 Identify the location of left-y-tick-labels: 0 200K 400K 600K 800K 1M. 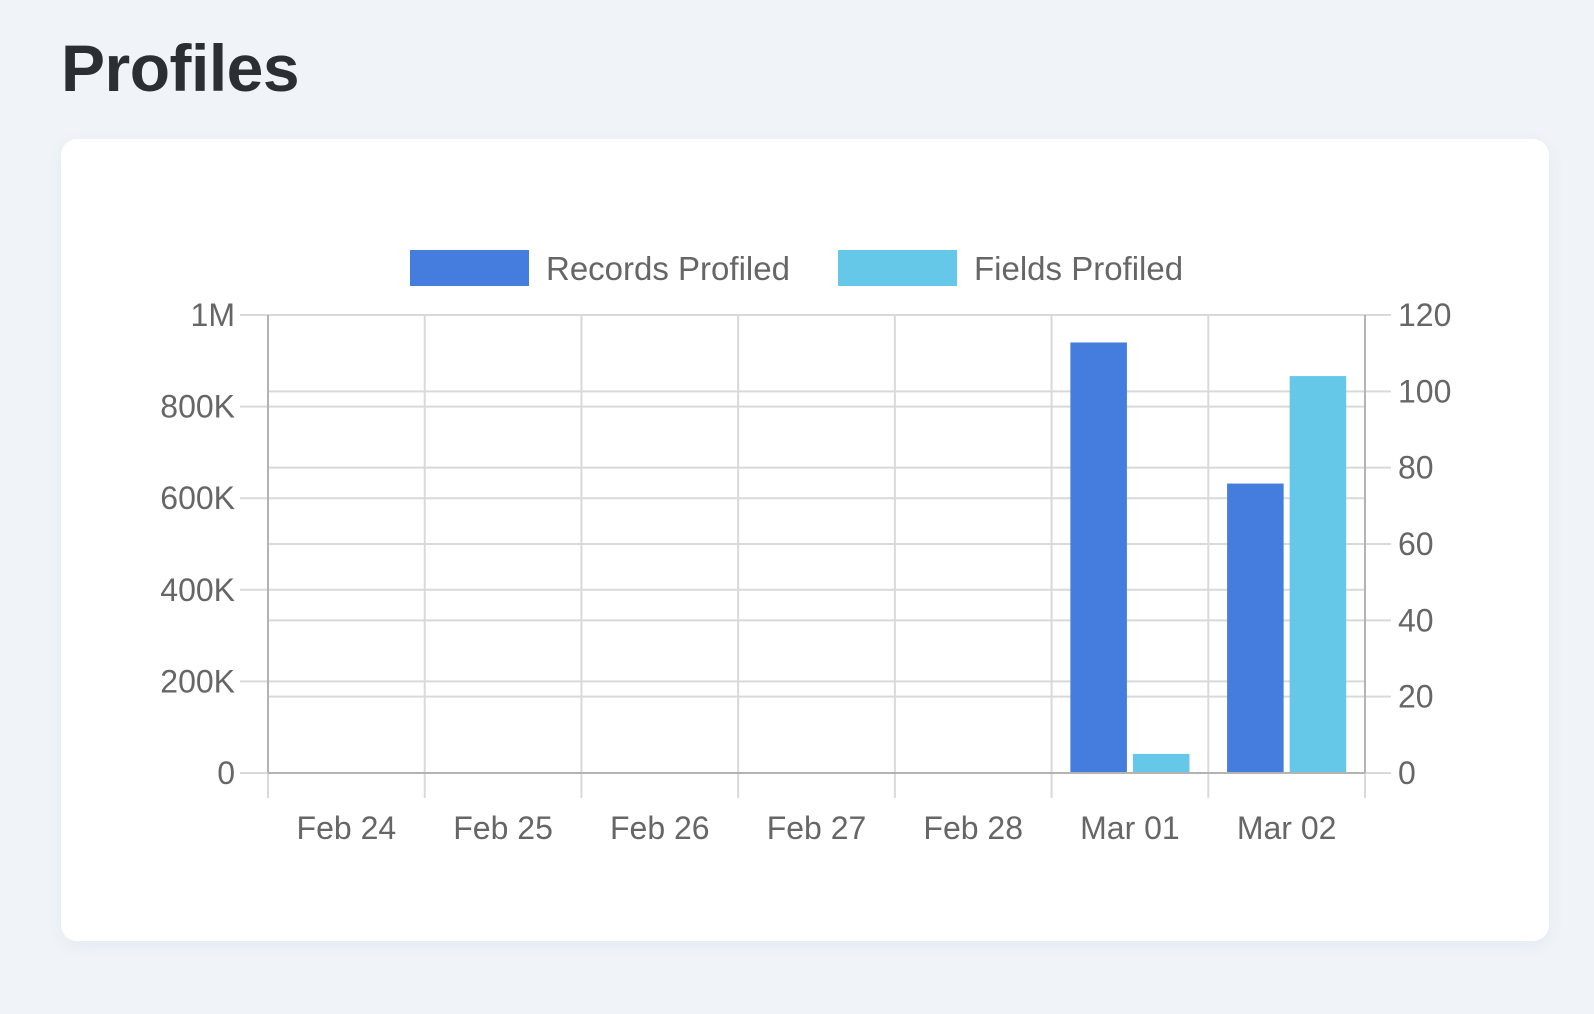
(197, 544).